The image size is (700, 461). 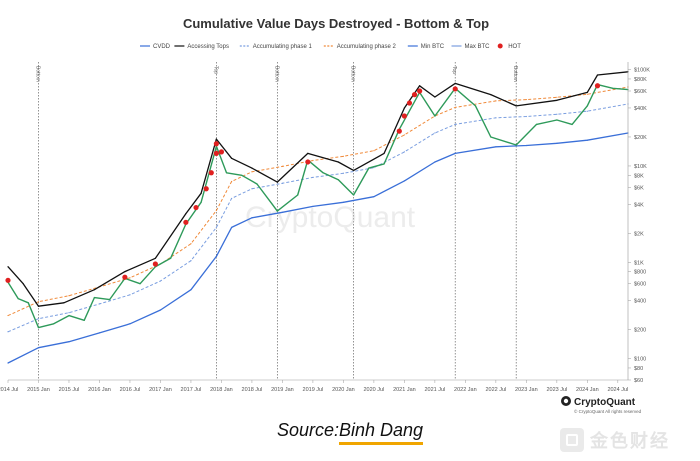 I want to click on y-tick-label: $8K, so click(x=639, y=176).